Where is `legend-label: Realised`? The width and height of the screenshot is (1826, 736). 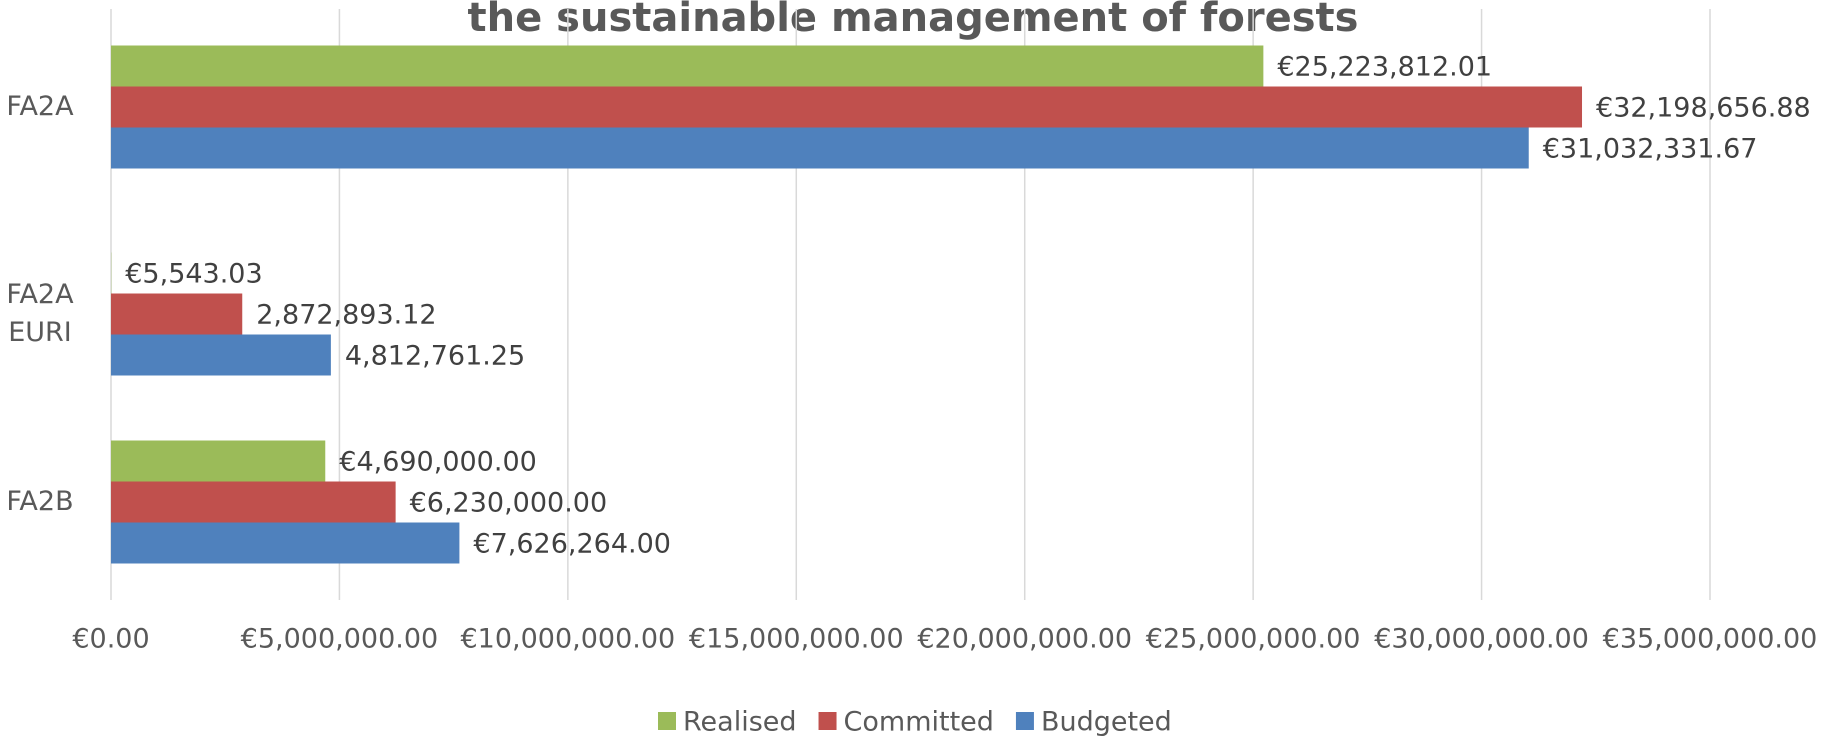 legend-label: Realised is located at coordinates (740, 721).